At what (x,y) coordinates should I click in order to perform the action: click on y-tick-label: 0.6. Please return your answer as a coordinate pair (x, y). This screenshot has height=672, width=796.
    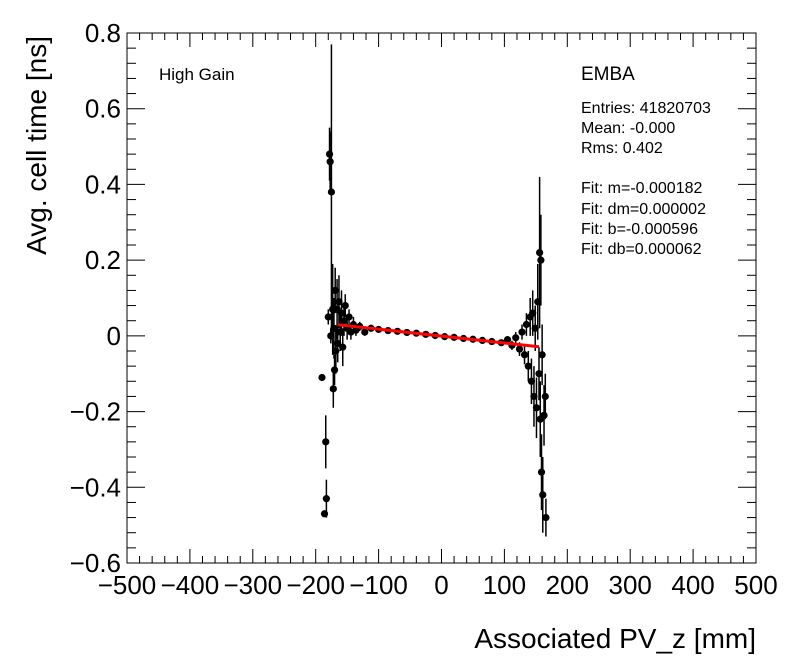
    Looking at the image, I should click on (103, 109).